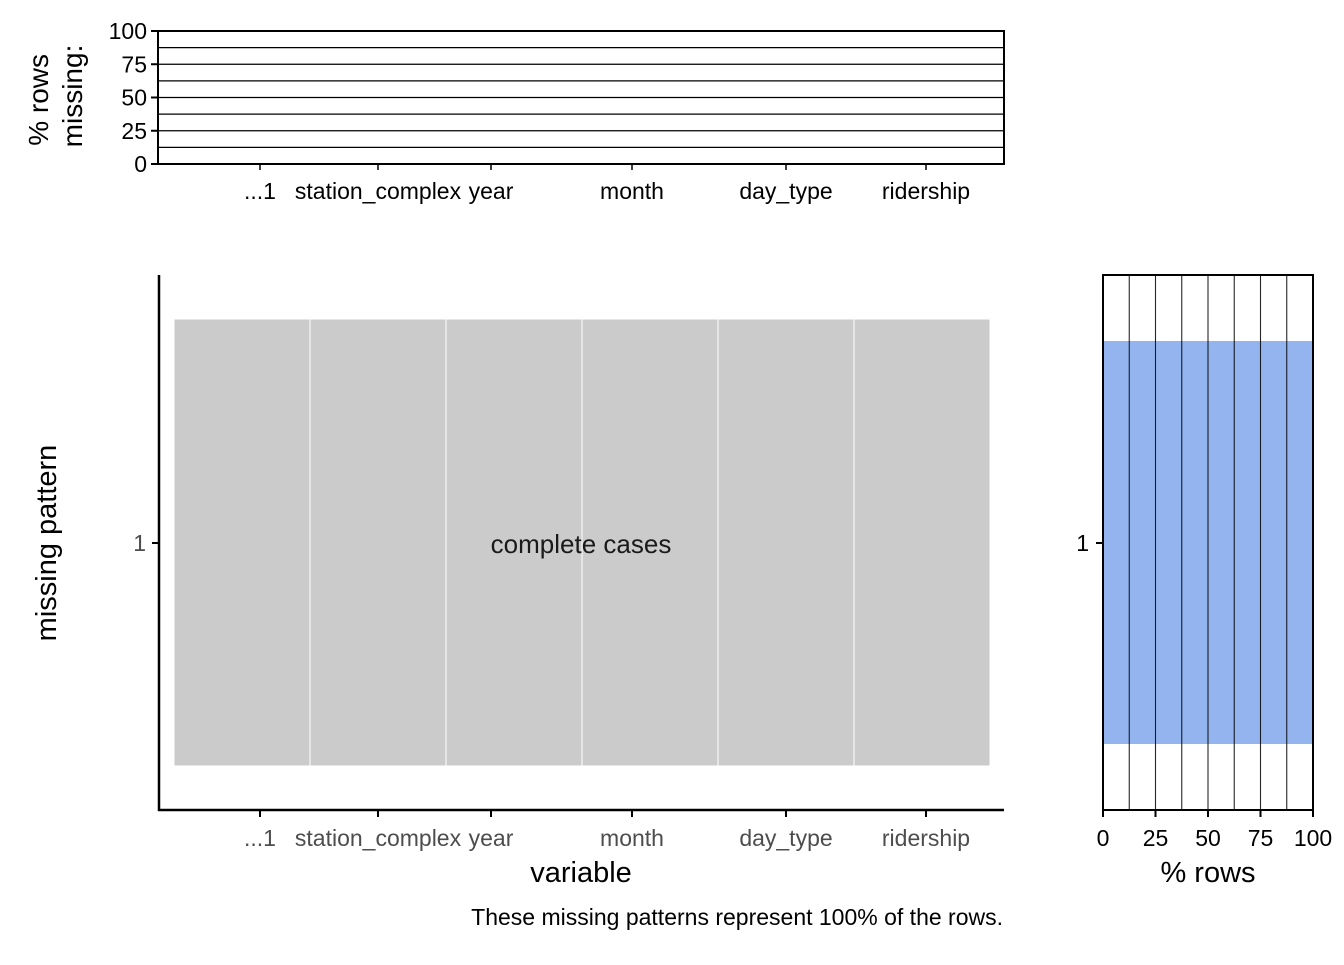 This screenshot has height=965, width=1344. I want to click on top-x-tick-label: ...1, so click(260, 191).